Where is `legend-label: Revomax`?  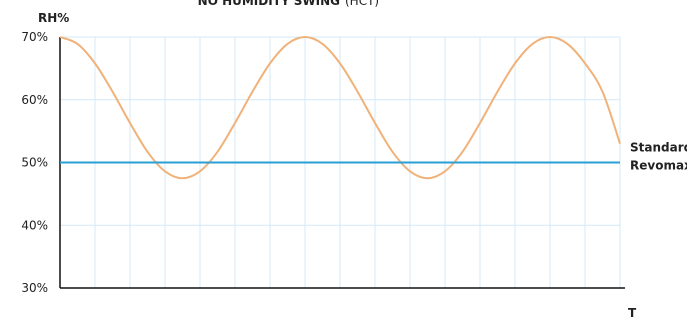
legend-label: Revomax is located at coordinates (658, 166).